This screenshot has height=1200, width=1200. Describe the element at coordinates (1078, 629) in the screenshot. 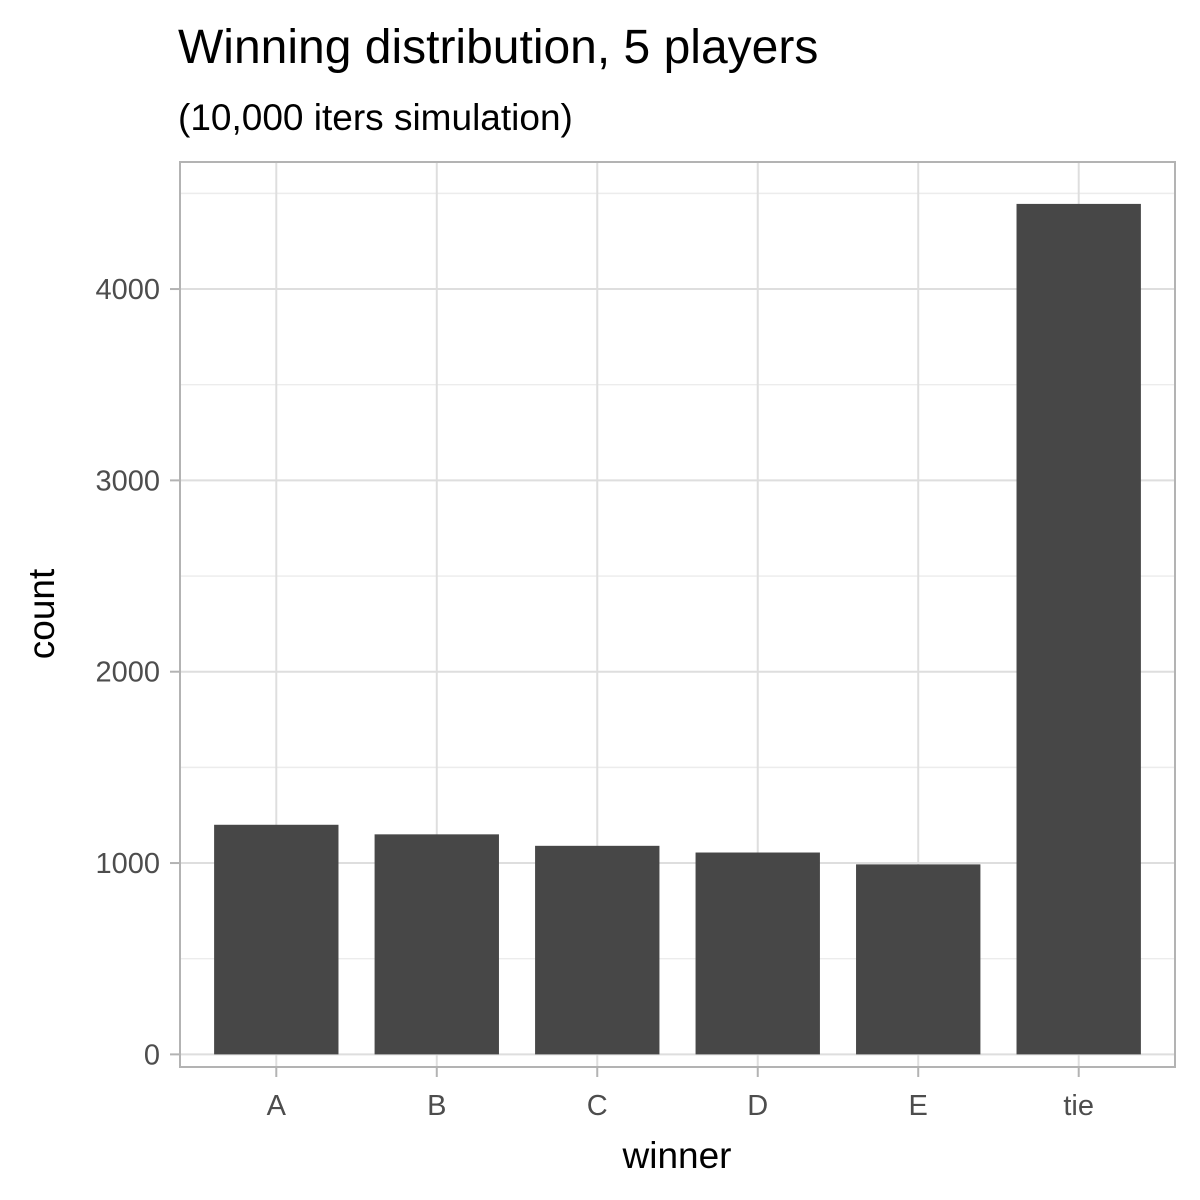

I see `bar-tie` at that location.